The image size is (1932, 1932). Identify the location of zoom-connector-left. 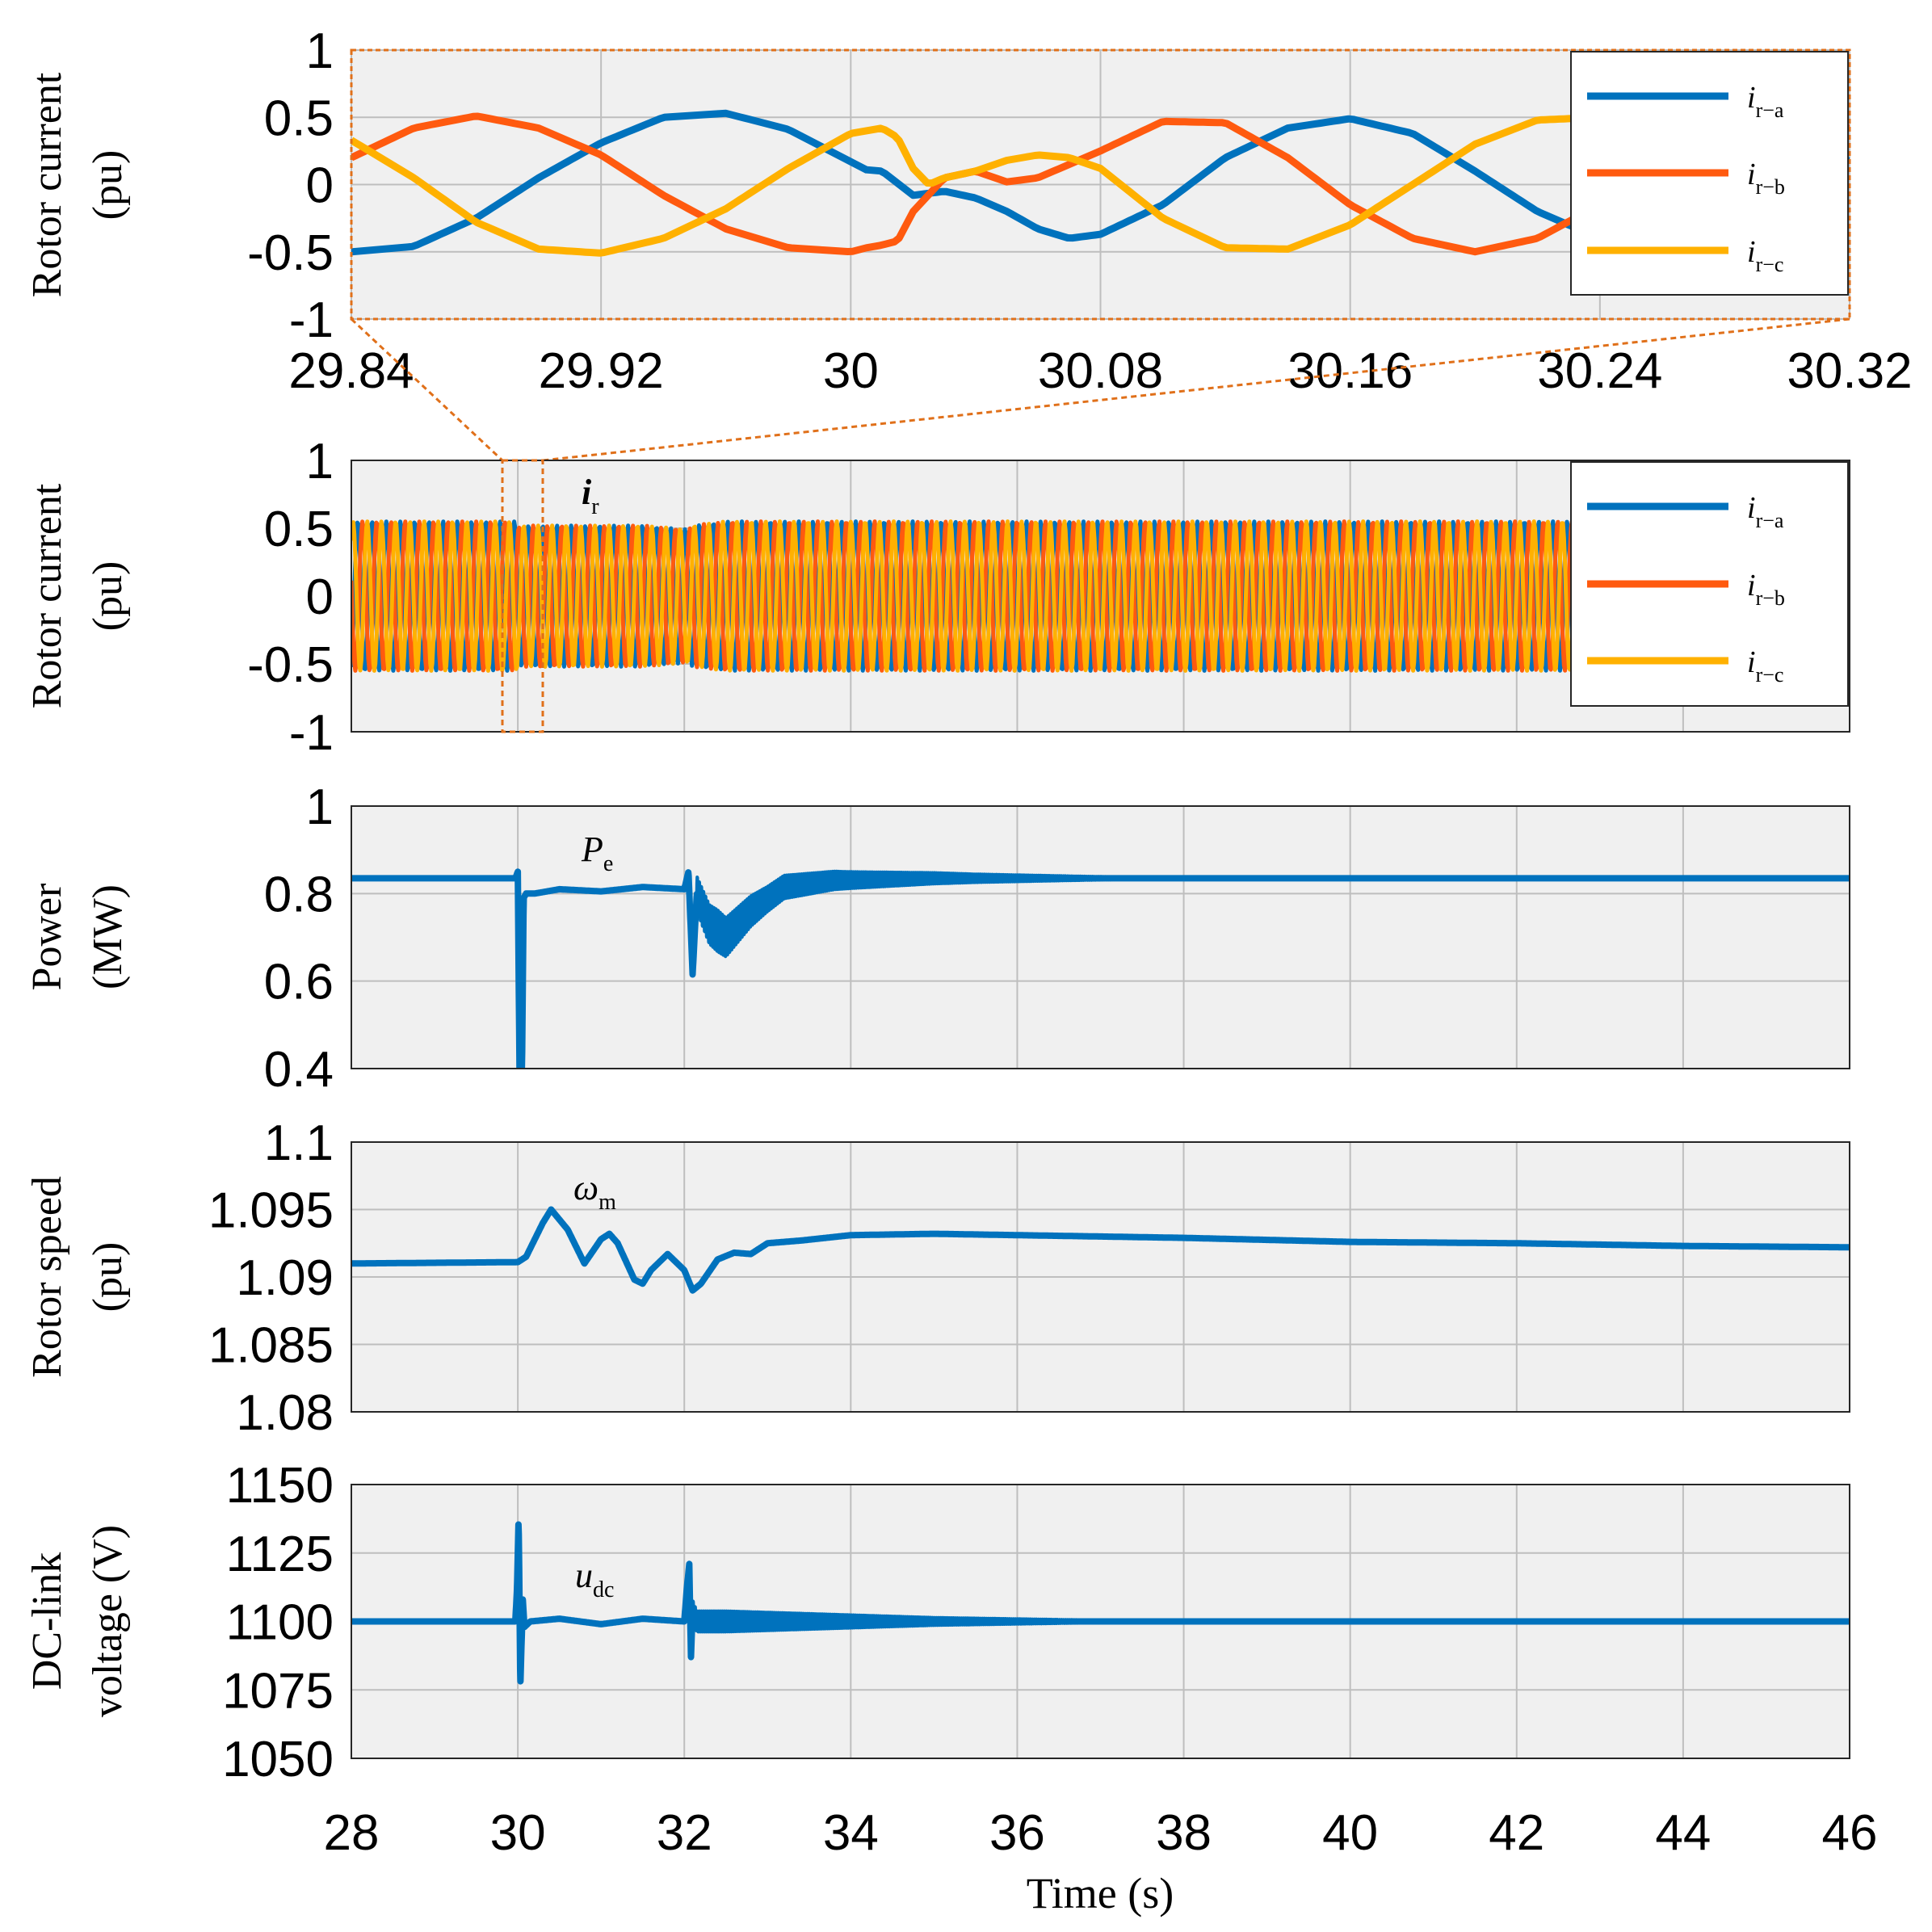
(427, 389).